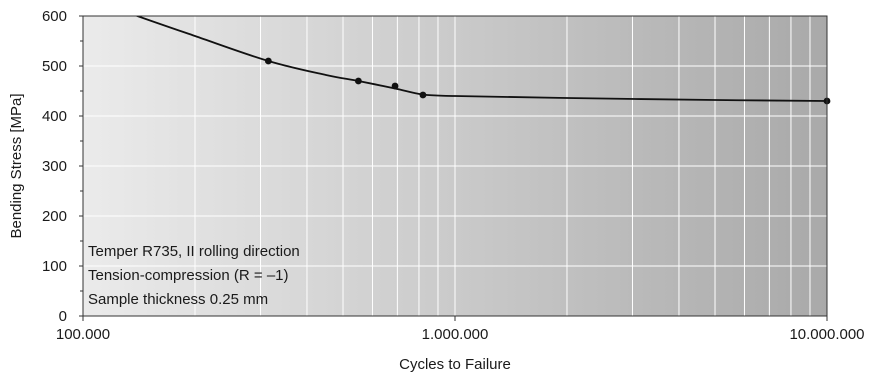 The image size is (876, 376). I want to click on y-axis-label: Bending Stress [MPa], so click(16, 165).